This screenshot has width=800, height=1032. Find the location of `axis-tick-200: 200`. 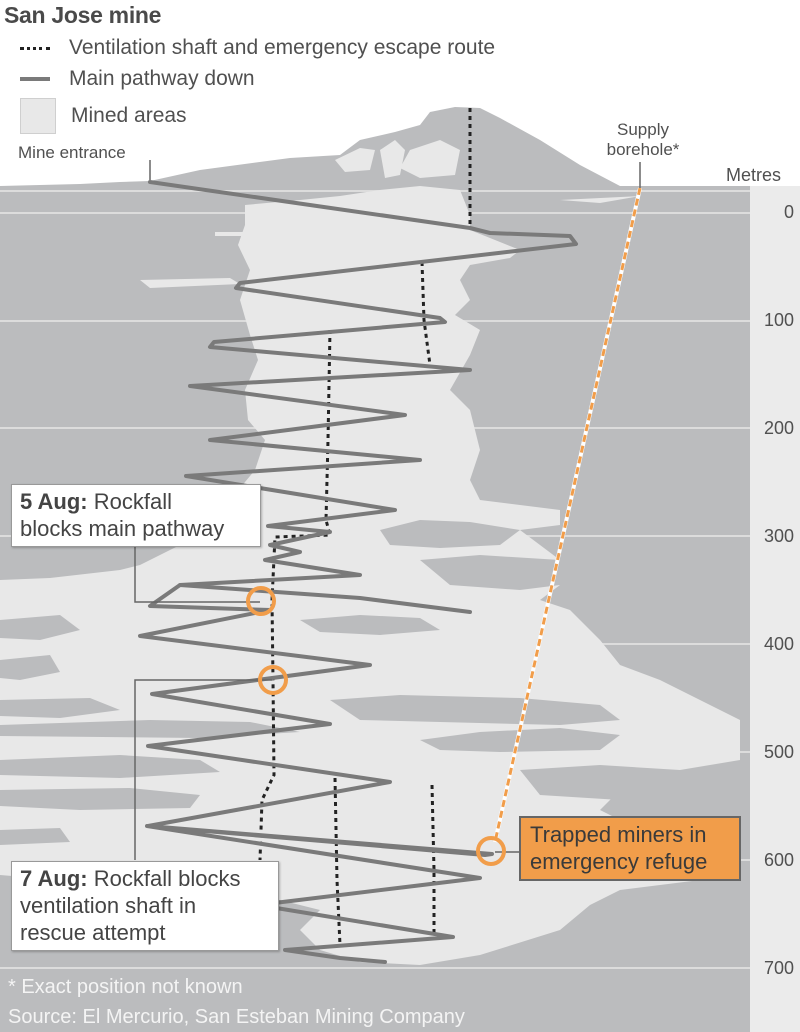

axis-tick-200: 200 is located at coordinates (778, 428).